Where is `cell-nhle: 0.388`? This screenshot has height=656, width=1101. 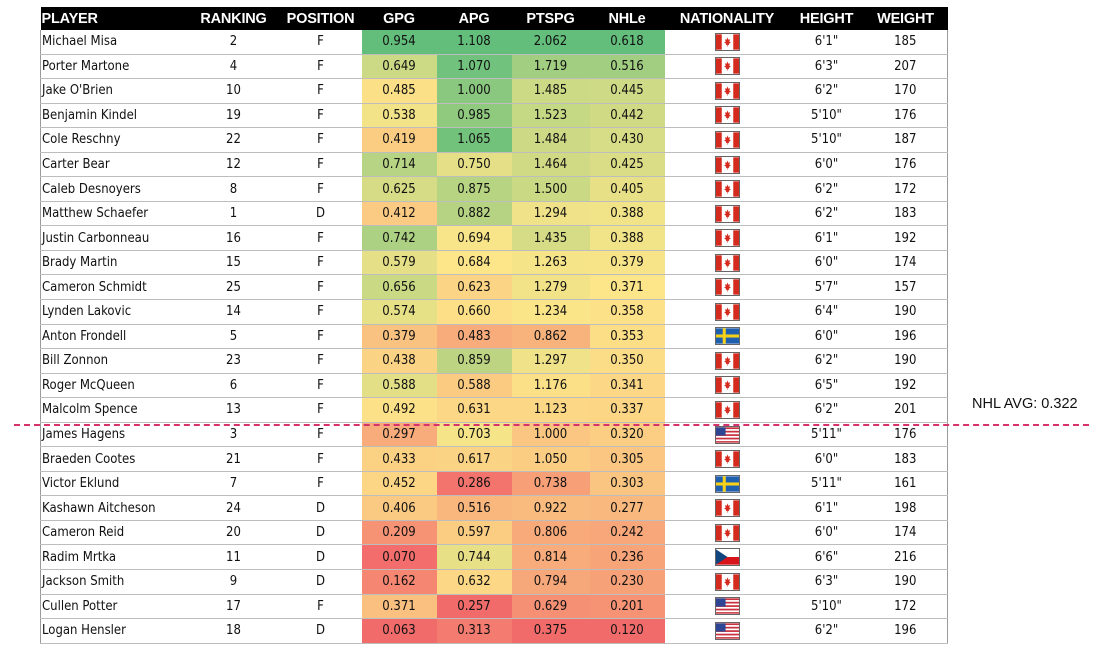
cell-nhle: 0.388 is located at coordinates (627, 214).